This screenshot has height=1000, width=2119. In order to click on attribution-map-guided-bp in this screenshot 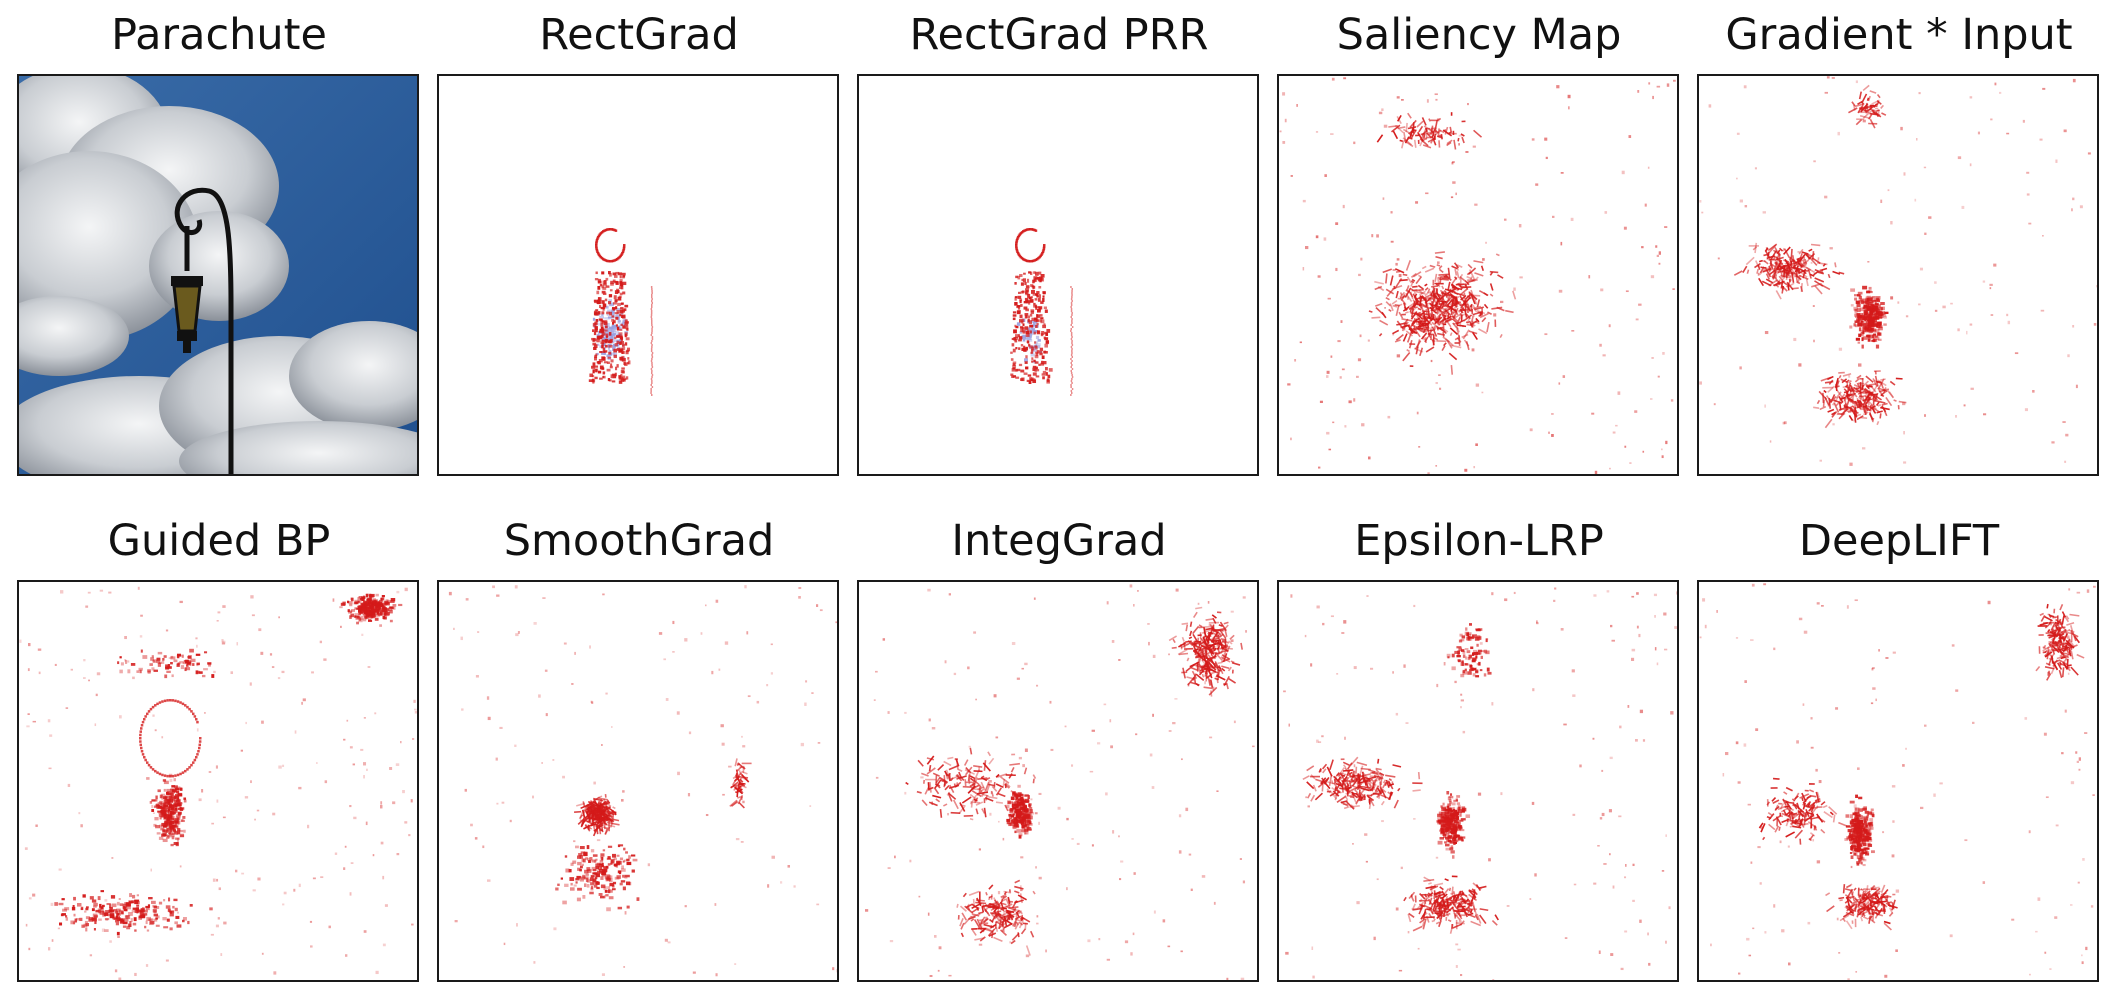, I will do `click(218, 783)`.